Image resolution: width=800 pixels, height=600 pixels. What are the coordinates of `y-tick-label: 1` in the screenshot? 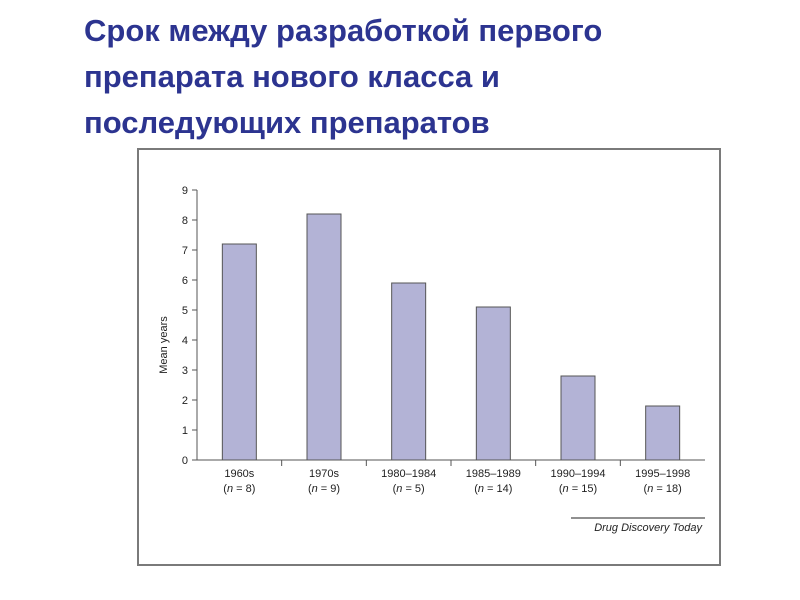 It's located at (185, 431).